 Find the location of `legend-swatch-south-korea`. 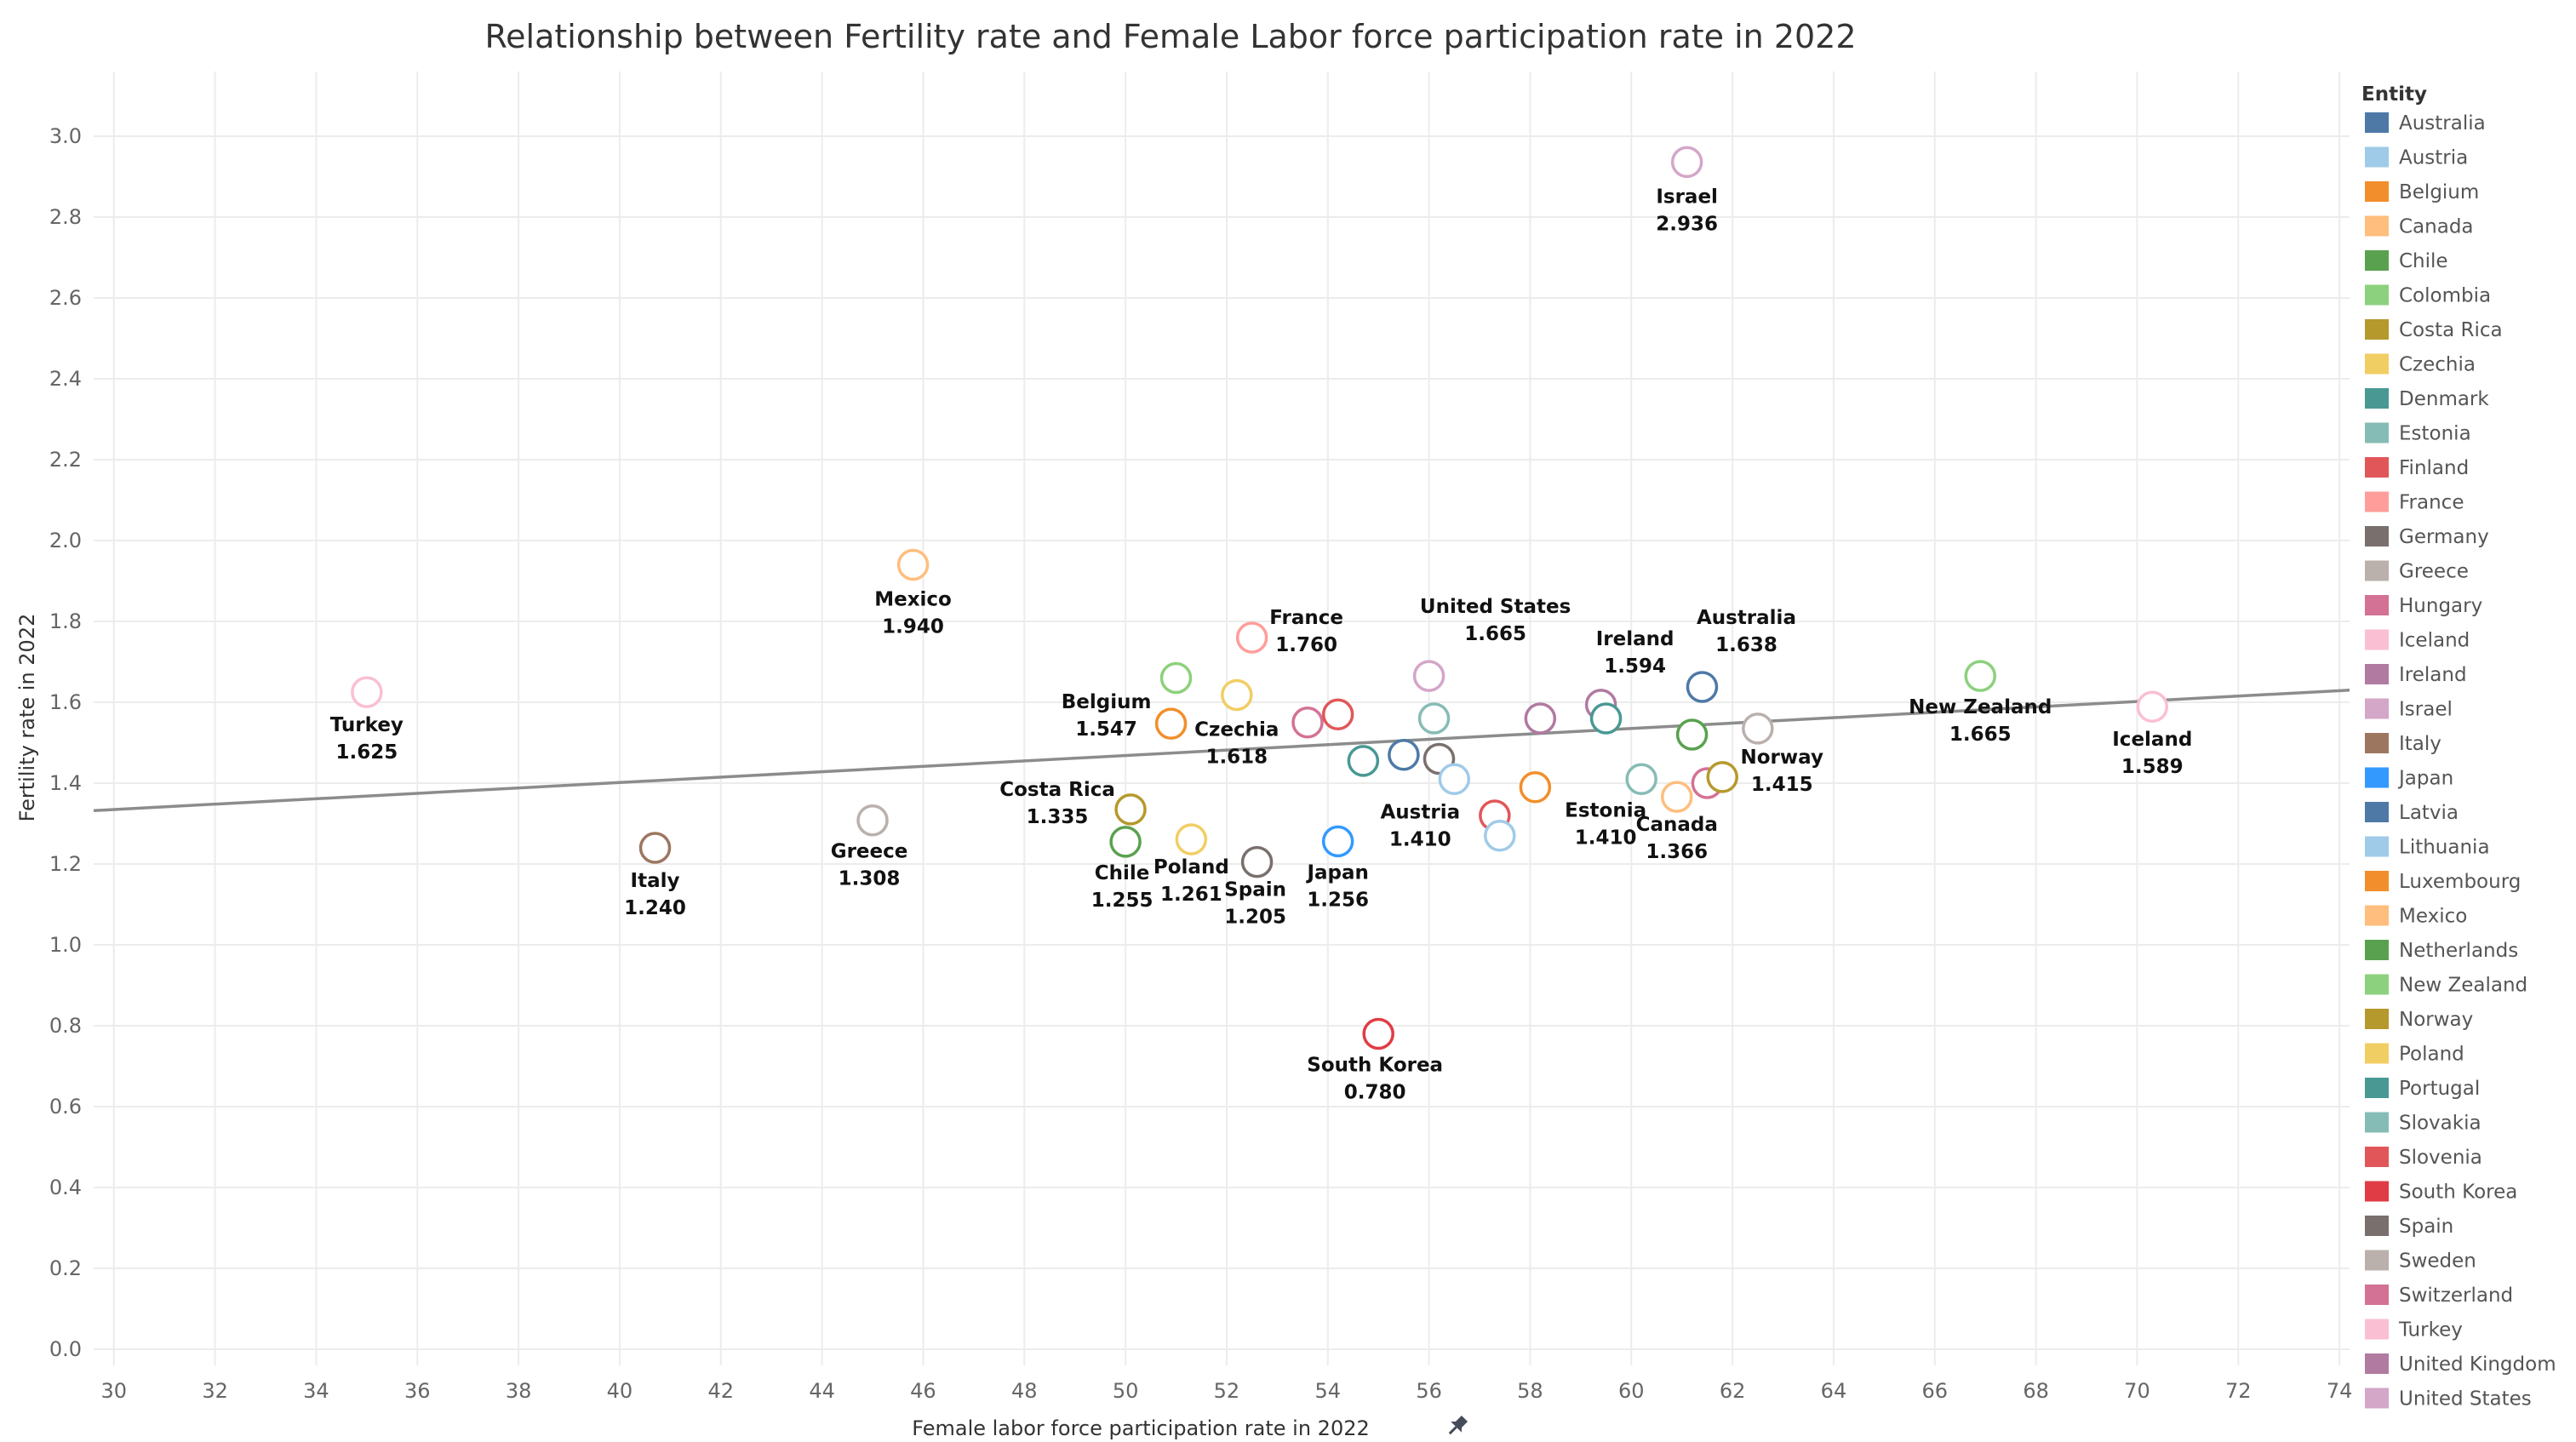

legend-swatch-south-korea is located at coordinates (2377, 1191).